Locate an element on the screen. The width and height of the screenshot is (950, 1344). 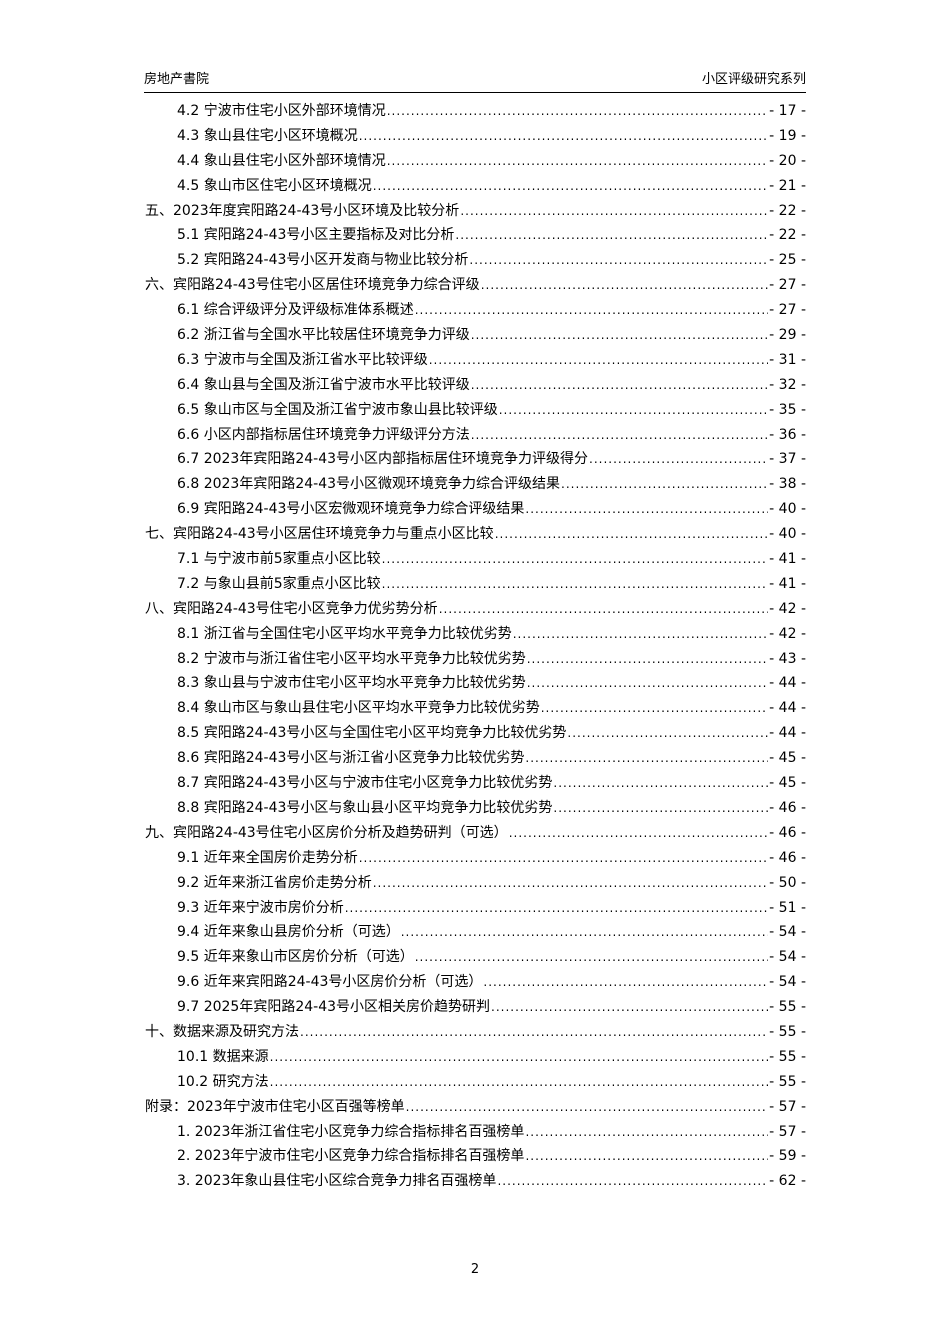
toc-entry-title: 5.2 宾阳路24-43号小区开发商与物业比较分析 is located at coordinates (323, 260).